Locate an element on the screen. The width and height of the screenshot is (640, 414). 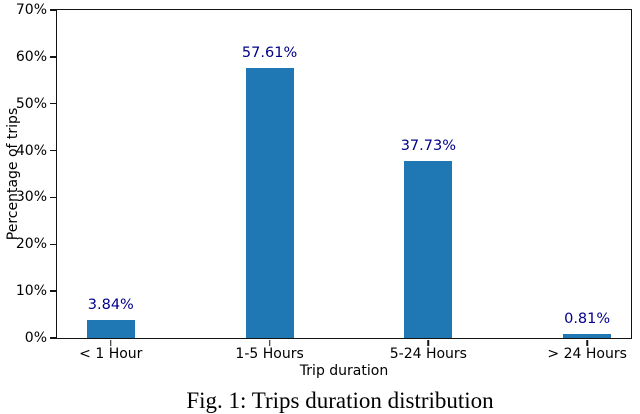
y-tick-label: 50% is located at coordinates (31, 103).